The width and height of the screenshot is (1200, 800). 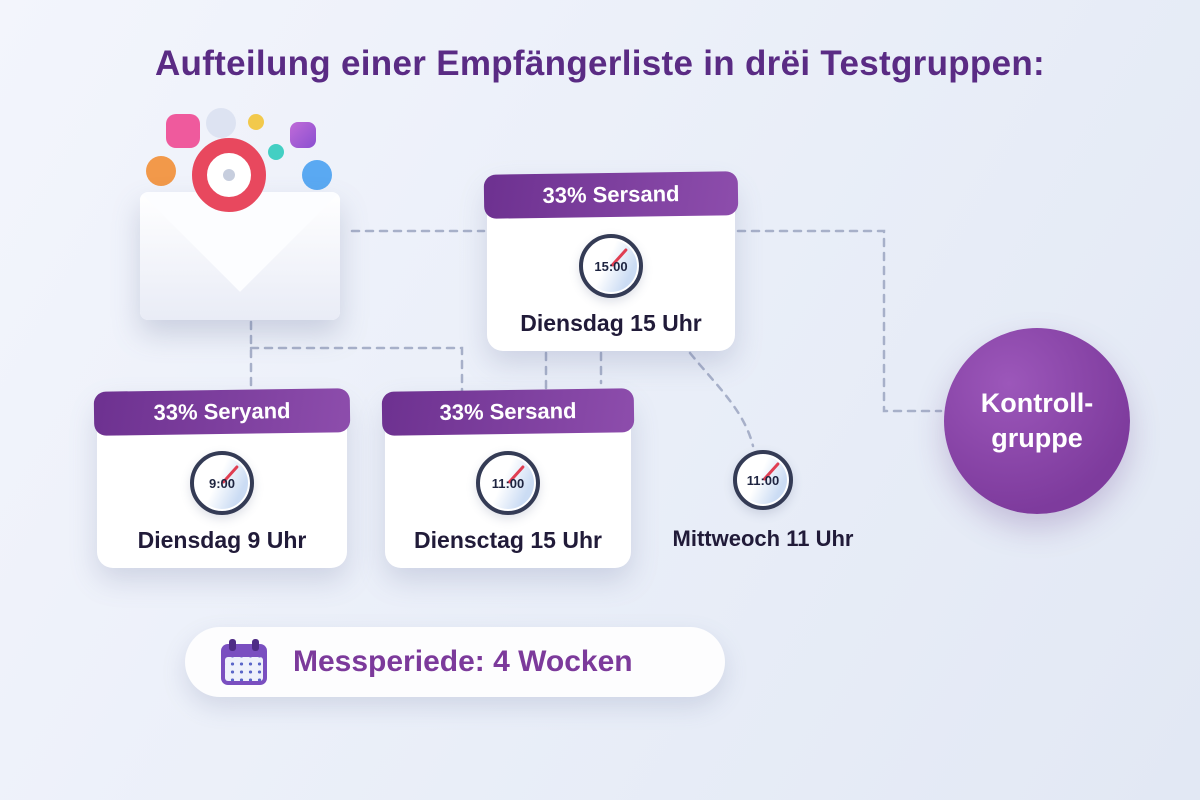 I want to click on clock-time: 9:00, so click(x=222, y=483).